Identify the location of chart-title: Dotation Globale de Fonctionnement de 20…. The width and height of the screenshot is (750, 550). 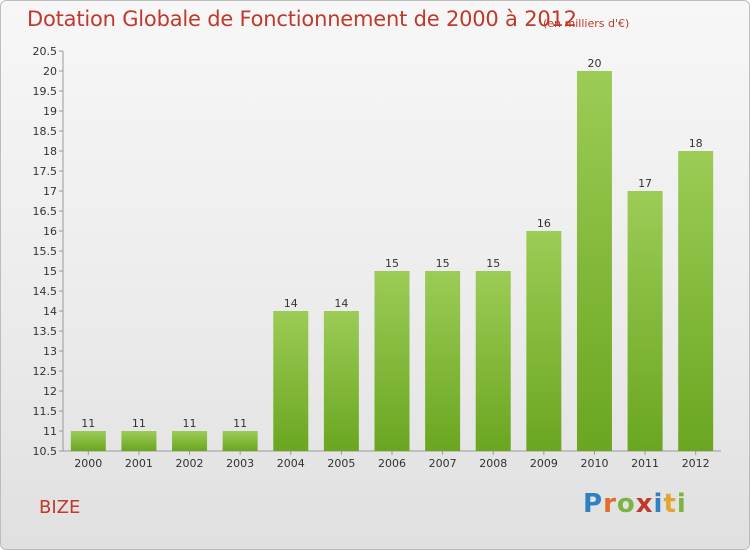
(302, 19).